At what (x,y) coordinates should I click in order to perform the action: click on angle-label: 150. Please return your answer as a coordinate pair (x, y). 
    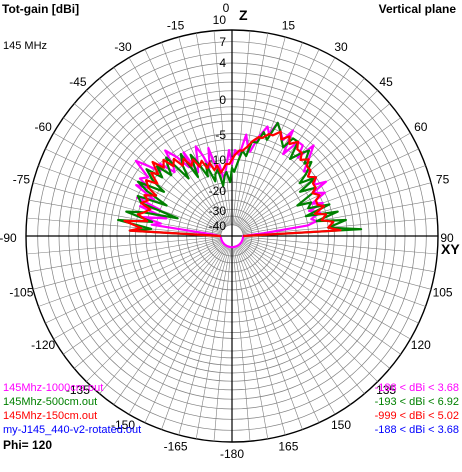
    Looking at the image, I should click on (341, 425).